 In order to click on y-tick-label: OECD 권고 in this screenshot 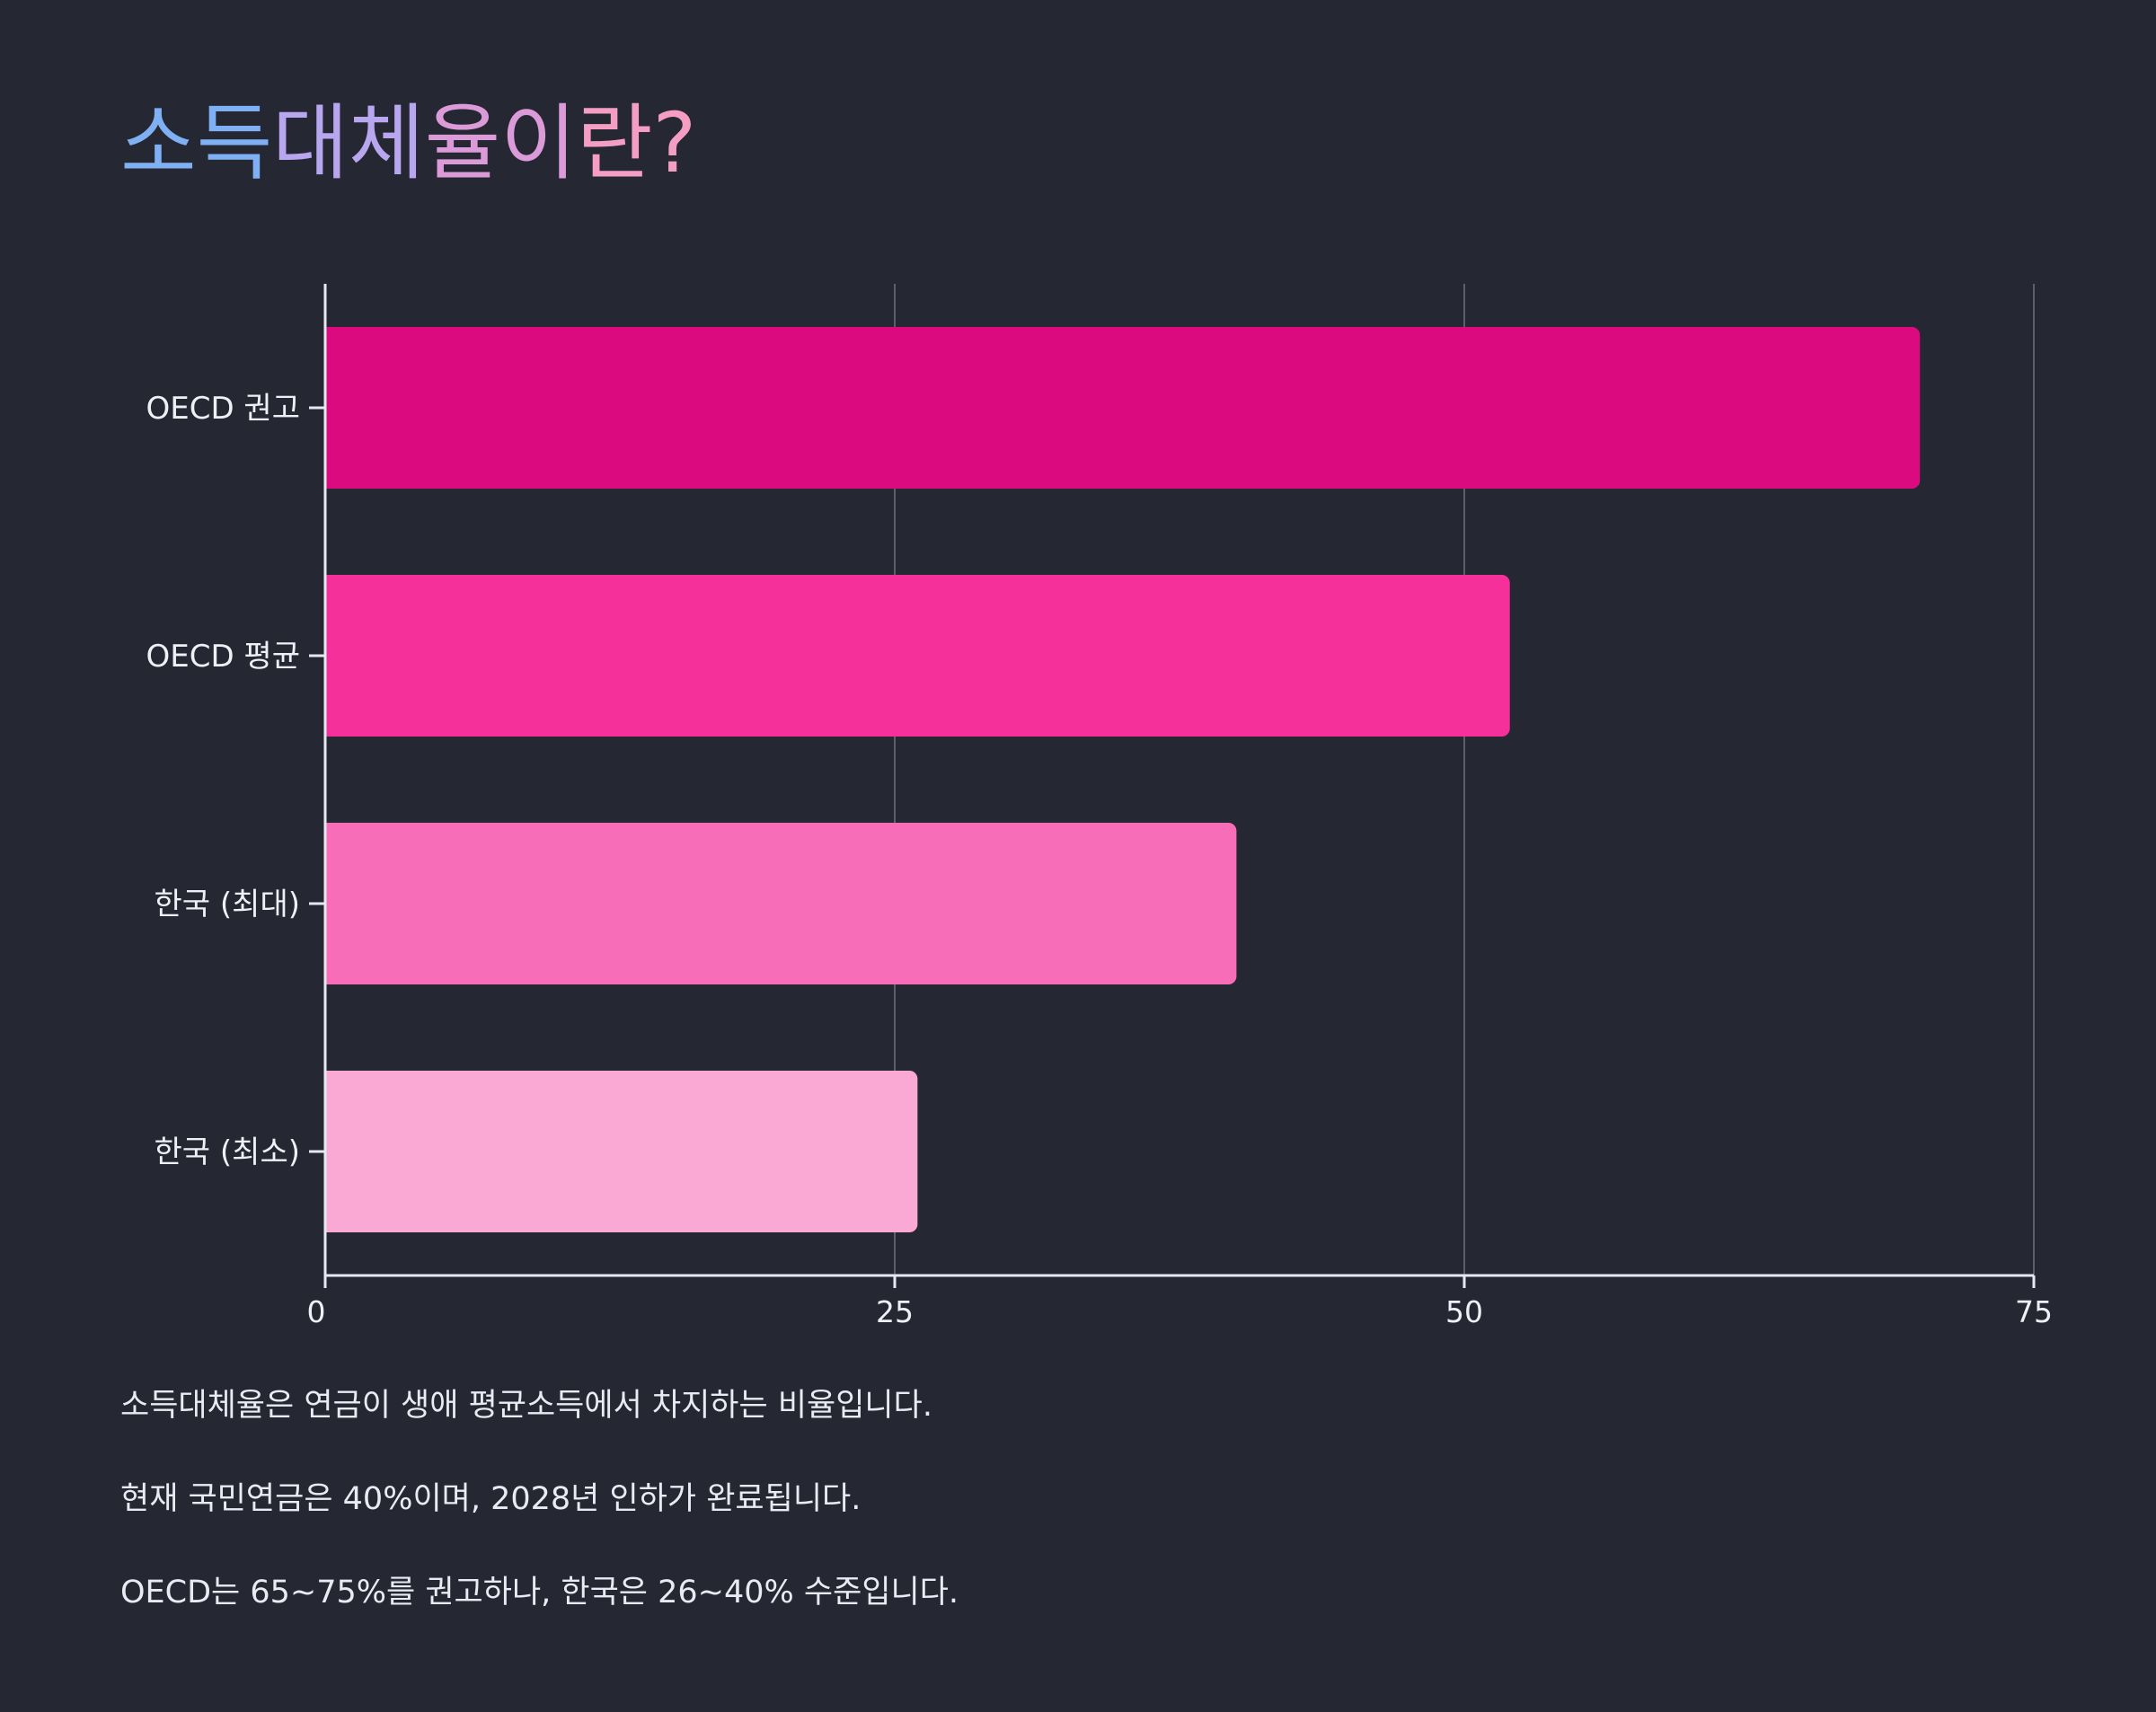, I will do `click(223, 409)`.